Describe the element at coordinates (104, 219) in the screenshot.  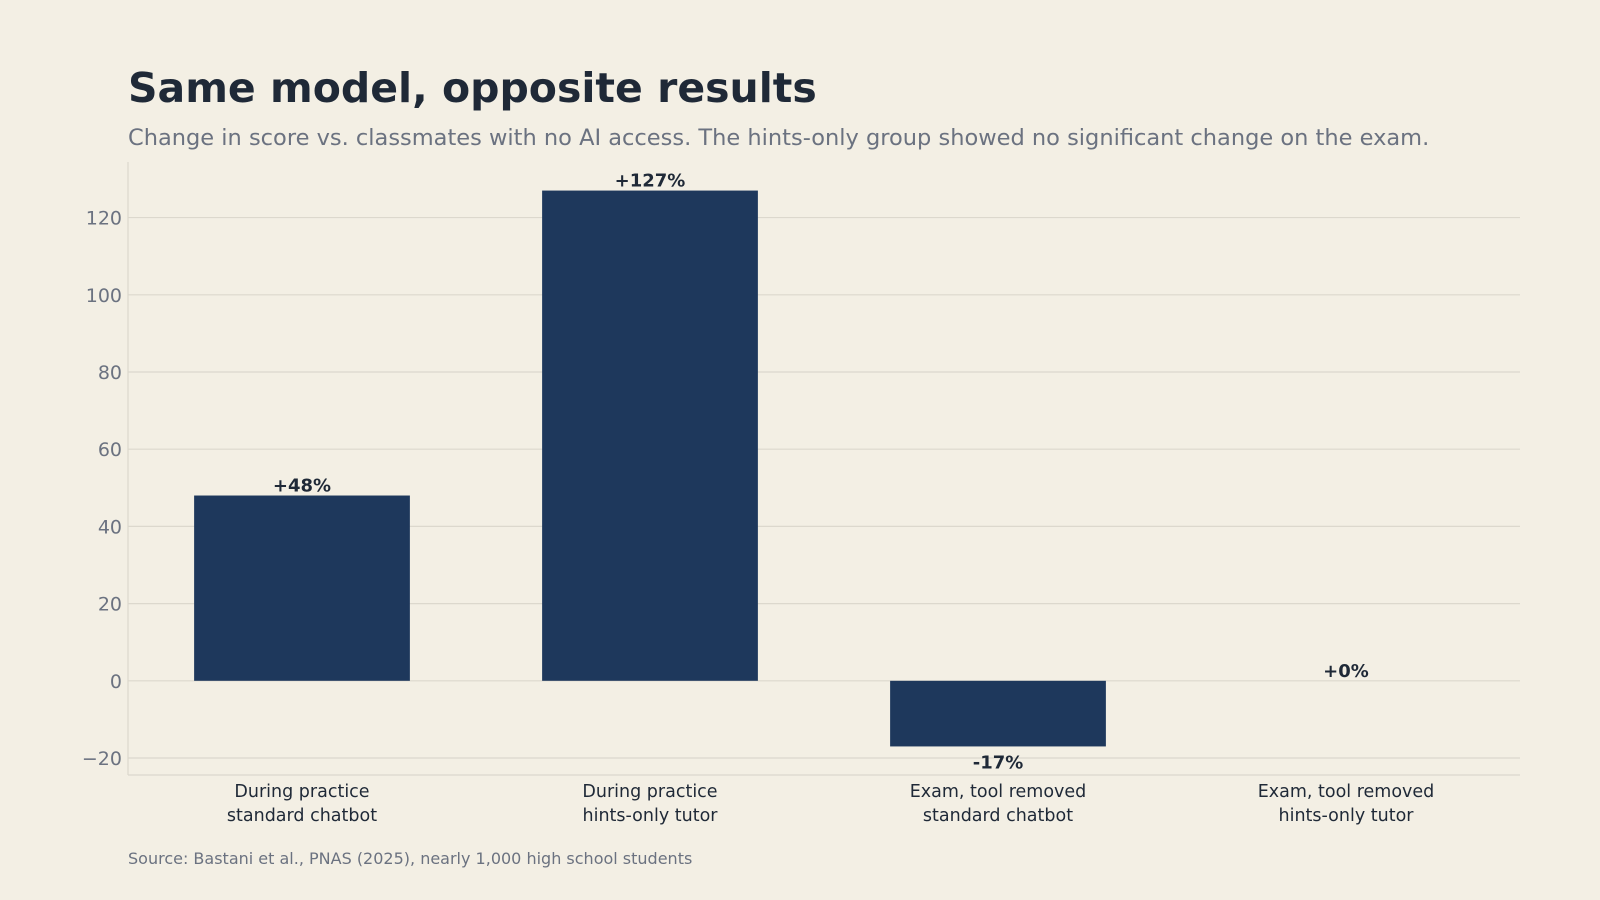
I see `y-tick-label: 120` at that location.